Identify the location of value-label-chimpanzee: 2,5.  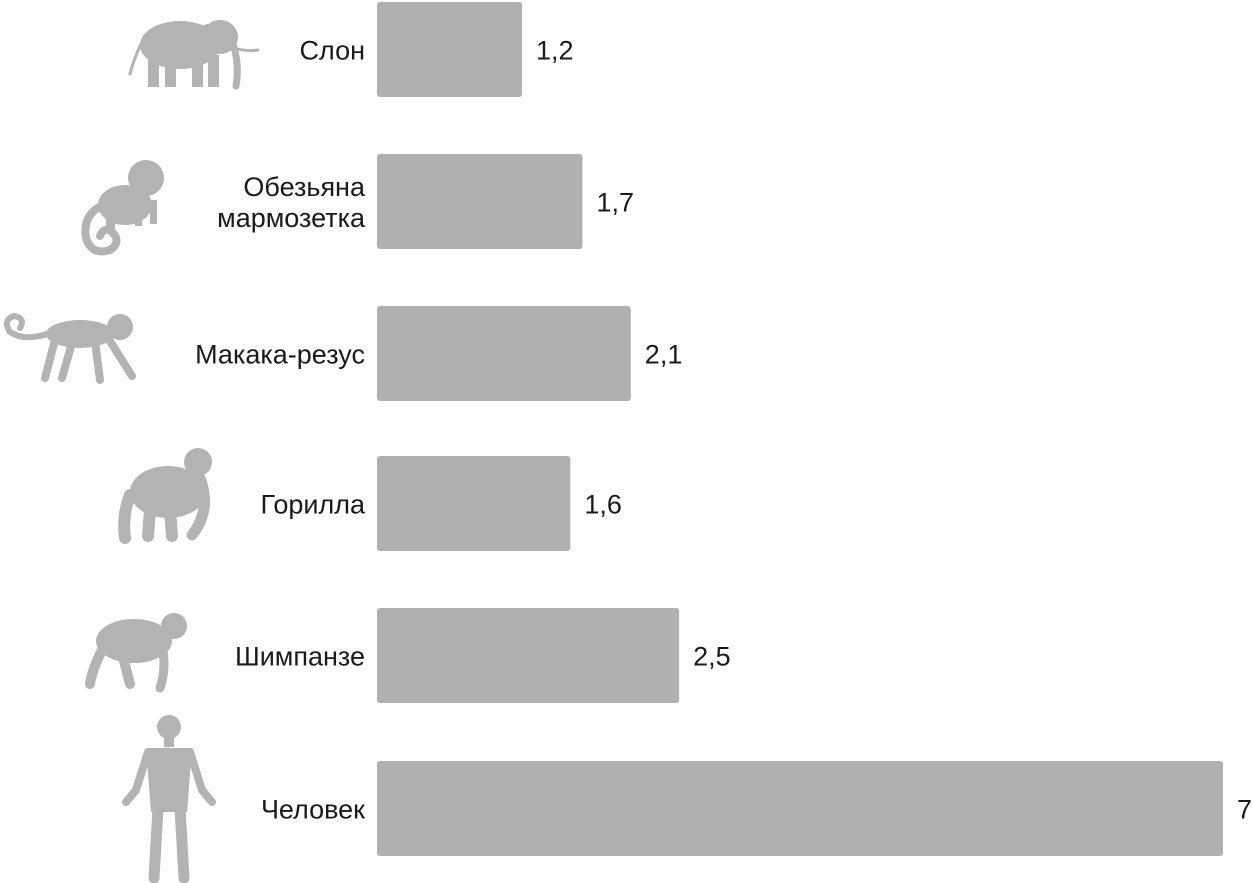
(712, 657).